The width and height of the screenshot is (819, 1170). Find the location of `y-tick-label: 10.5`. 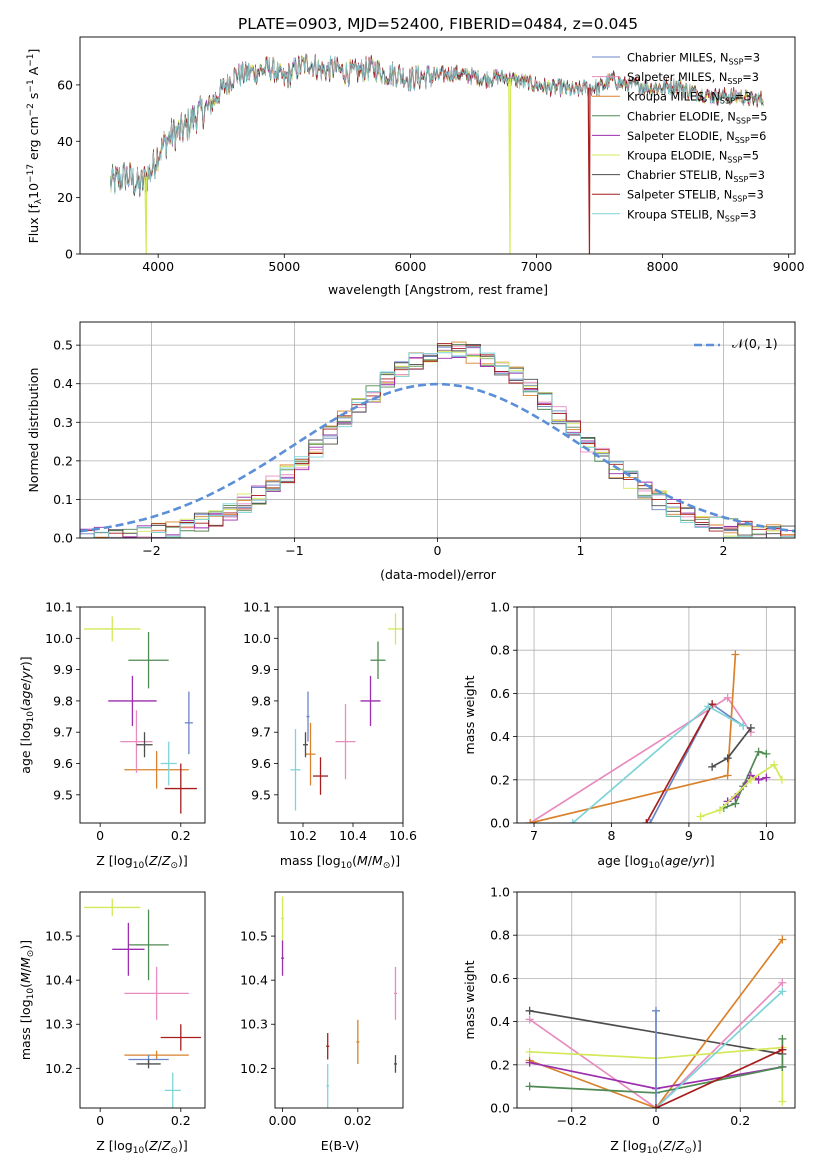

y-tick-label: 10.5 is located at coordinates (254, 936).